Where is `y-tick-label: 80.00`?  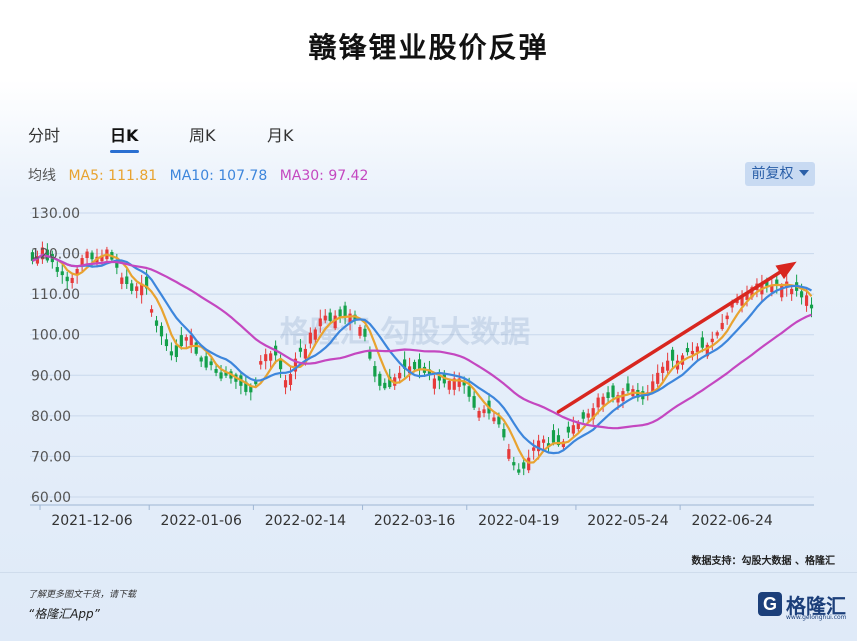 y-tick-label: 80.00 is located at coordinates (51, 417).